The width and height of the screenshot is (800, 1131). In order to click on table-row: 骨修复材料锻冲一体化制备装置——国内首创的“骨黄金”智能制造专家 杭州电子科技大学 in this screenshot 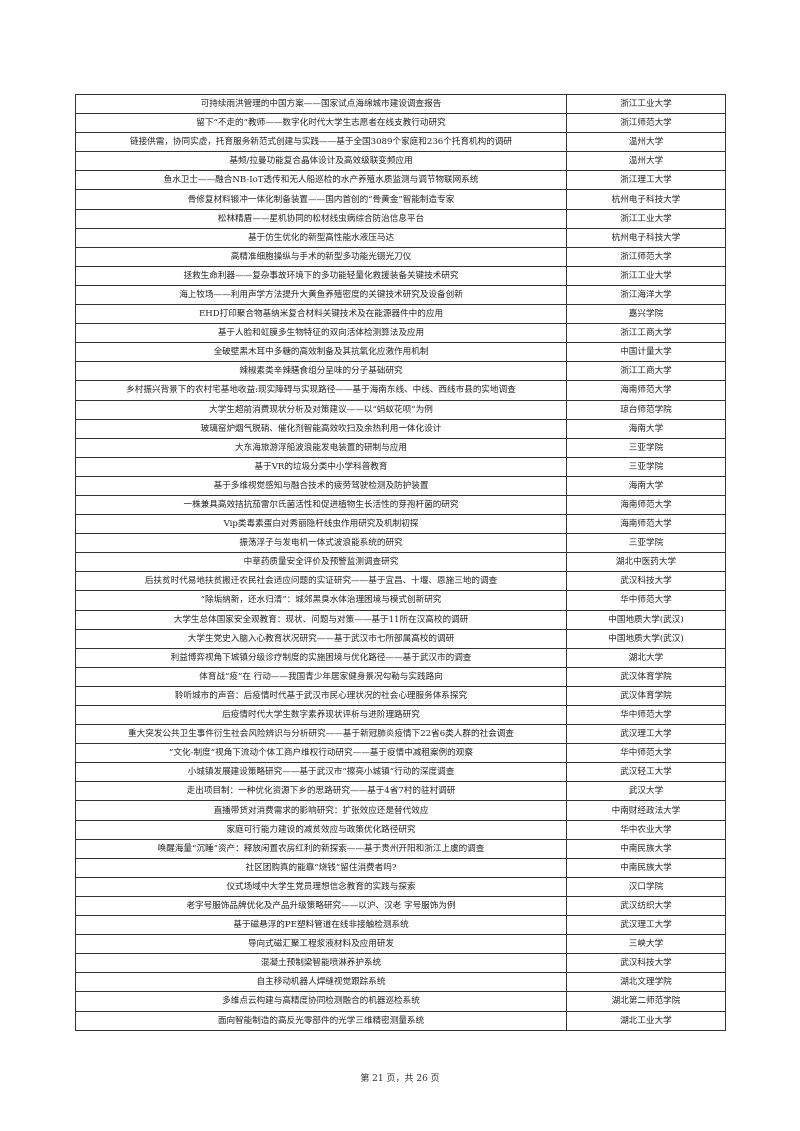, I will do `click(400, 199)`.